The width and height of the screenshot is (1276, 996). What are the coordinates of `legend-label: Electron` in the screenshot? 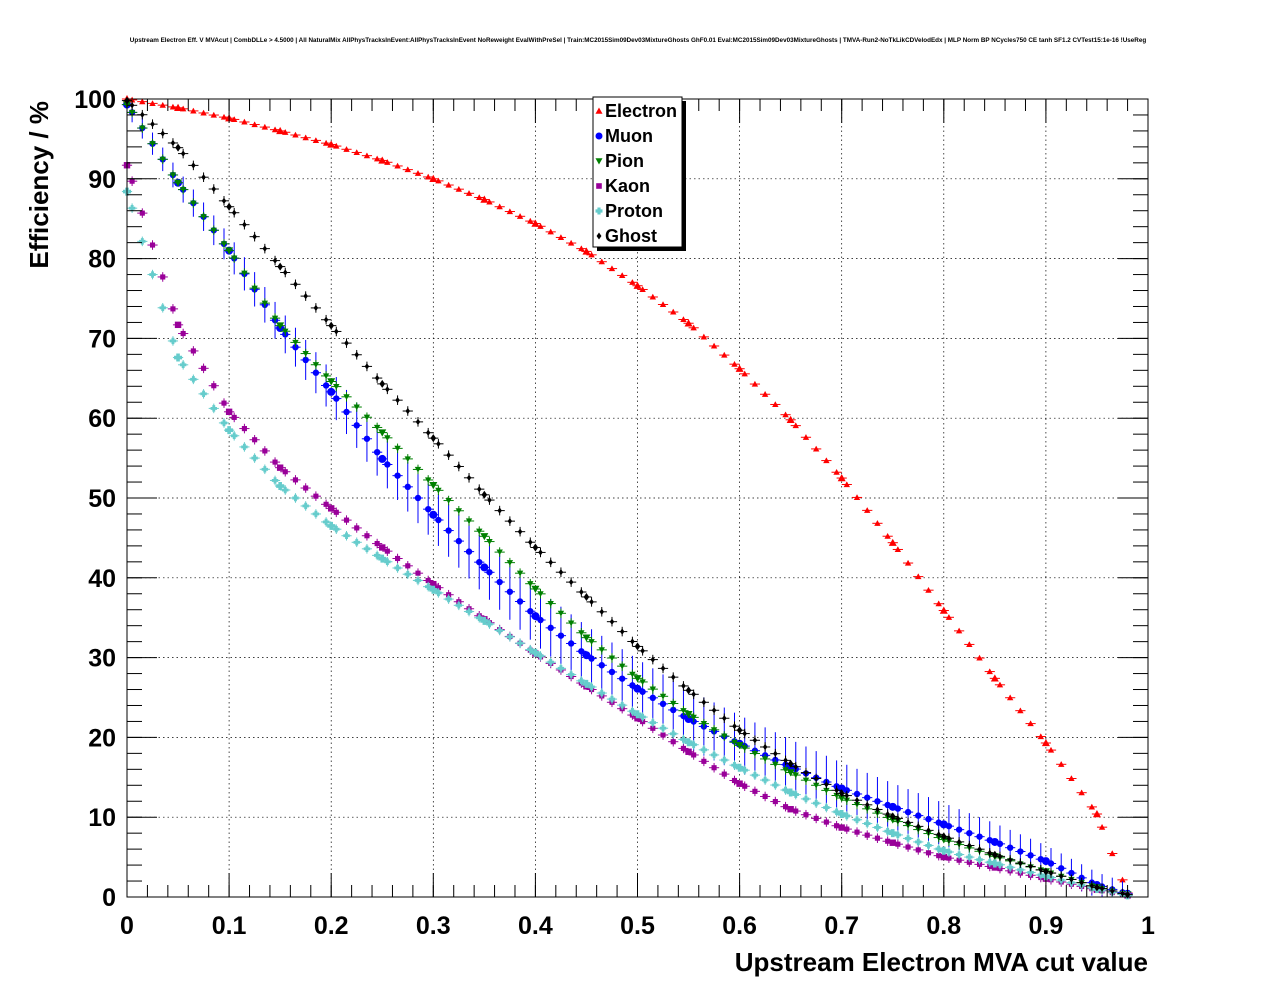 It's located at (641, 111).